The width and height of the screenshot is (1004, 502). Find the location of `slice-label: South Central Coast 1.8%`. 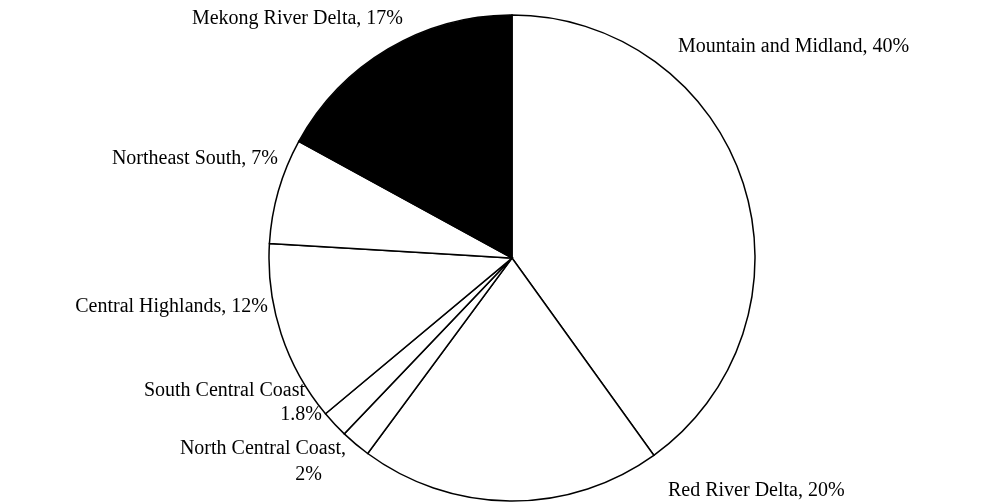

slice-label: South Central Coast 1.8% is located at coordinates (232, 401).